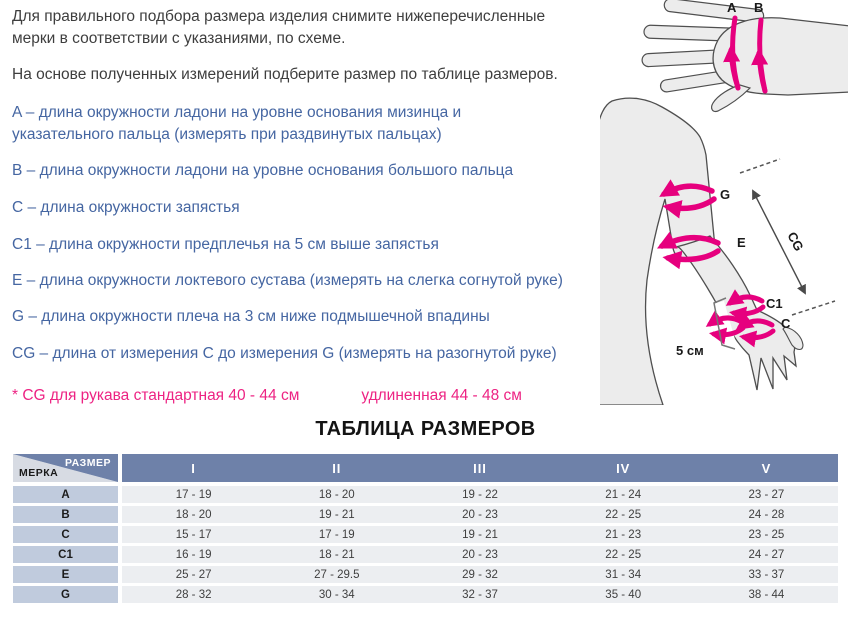 Image resolution: width=848 pixels, height=626 pixels. I want to click on row-values: 25 - 27 27 - 29.5 29 - 32 31 - 34 33 - 37, so click(480, 574).